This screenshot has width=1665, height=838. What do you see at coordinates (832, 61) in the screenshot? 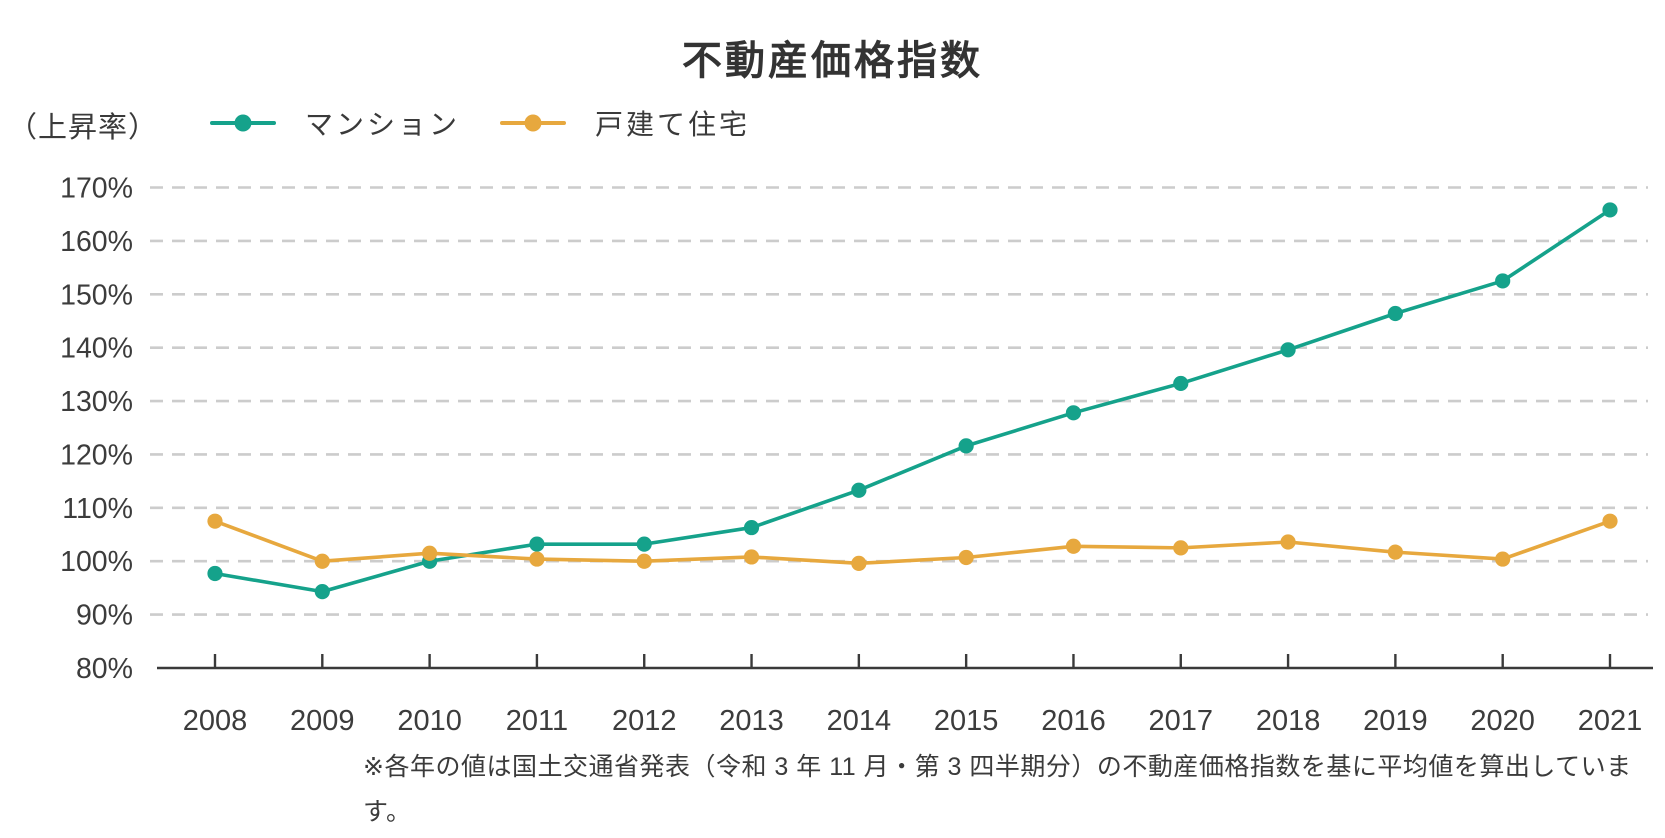
I see `chart-title: 不動産価格指数` at bounding box center [832, 61].